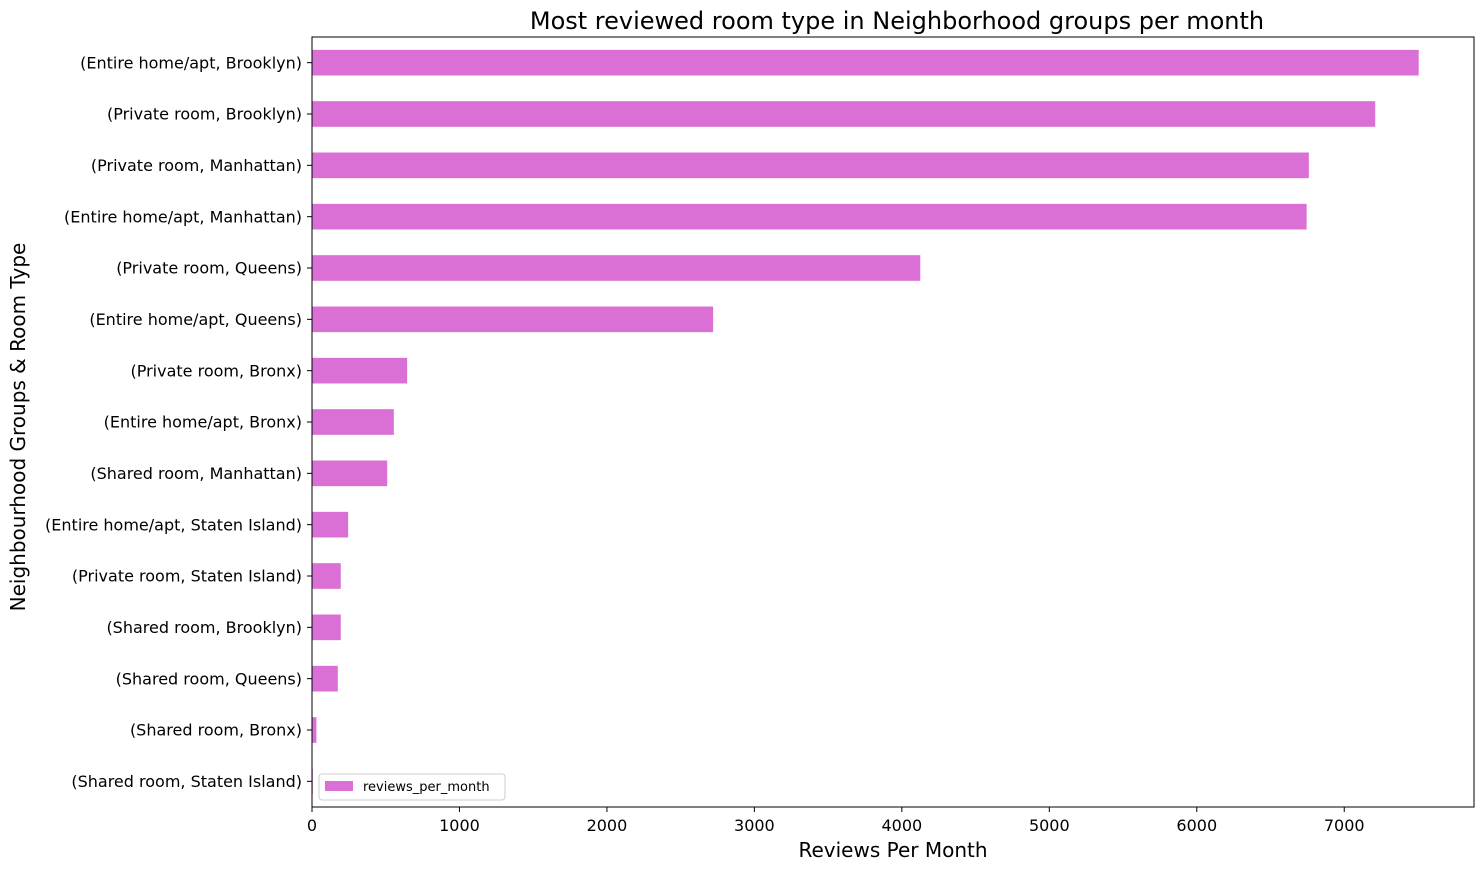  Describe the element at coordinates (901, 825) in the screenshot. I see `x-tick-label: 4000` at that location.